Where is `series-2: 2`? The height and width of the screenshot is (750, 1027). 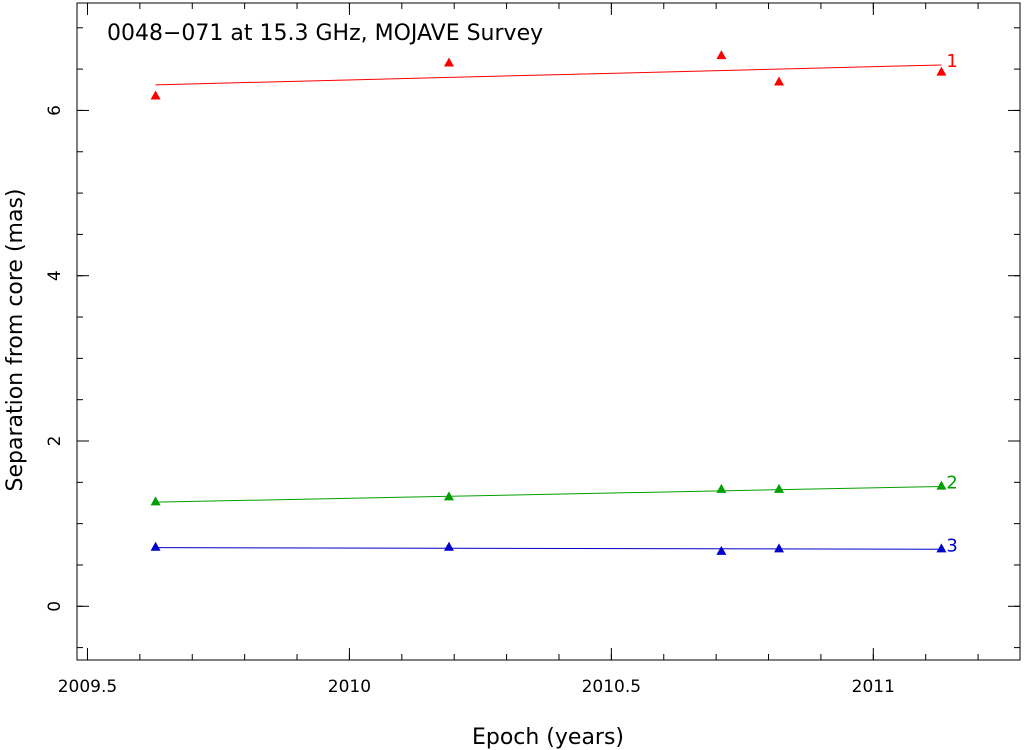 series-2: 2 is located at coordinates (554, 489).